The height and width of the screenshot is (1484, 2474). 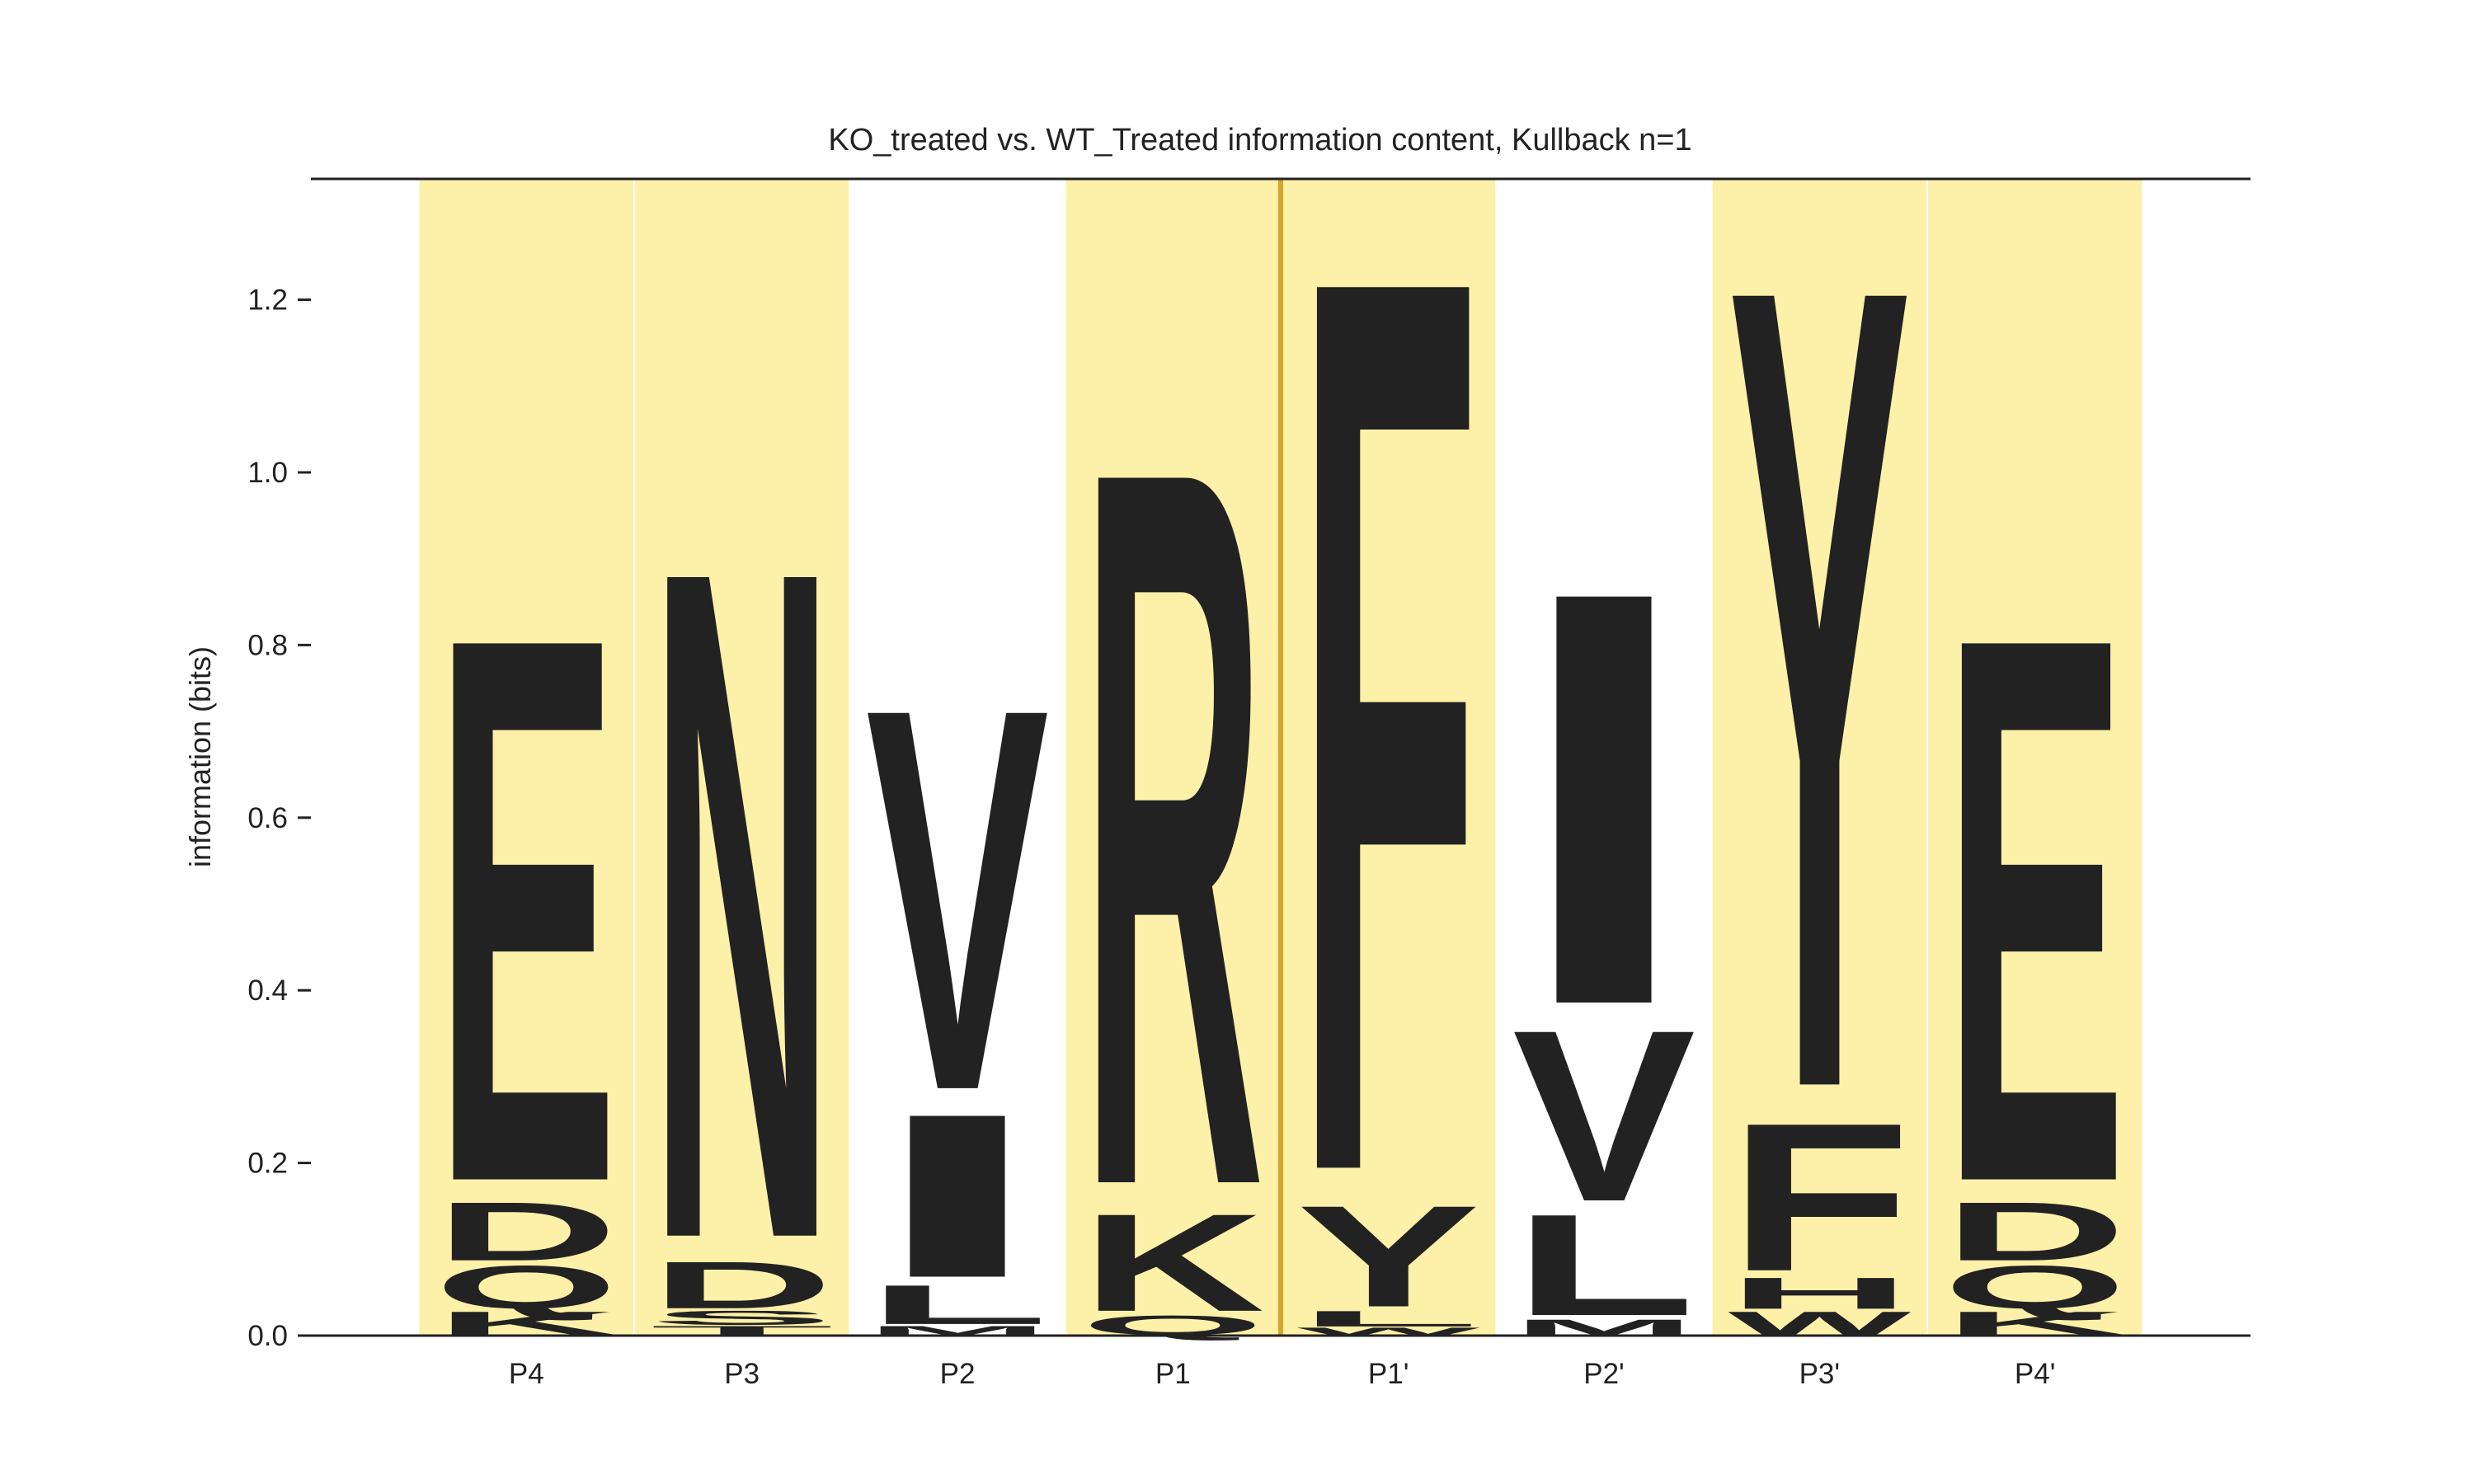 What do you see at coordinates (526, 1374) in the screenshot?
I see `x-tick-label: P4` at bounding box center [526, 1374].